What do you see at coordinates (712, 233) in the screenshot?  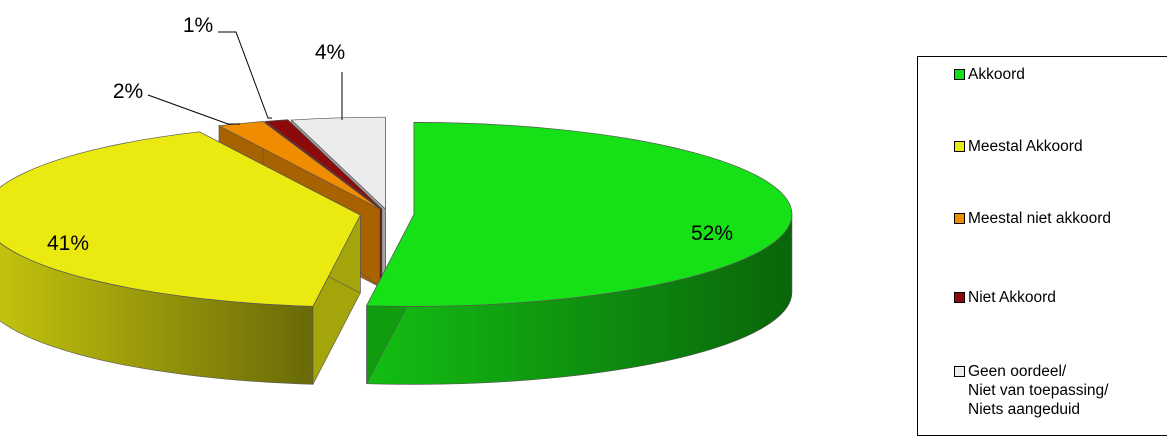 I see `data-label-1: 52%` at bounding box center [712, 233].